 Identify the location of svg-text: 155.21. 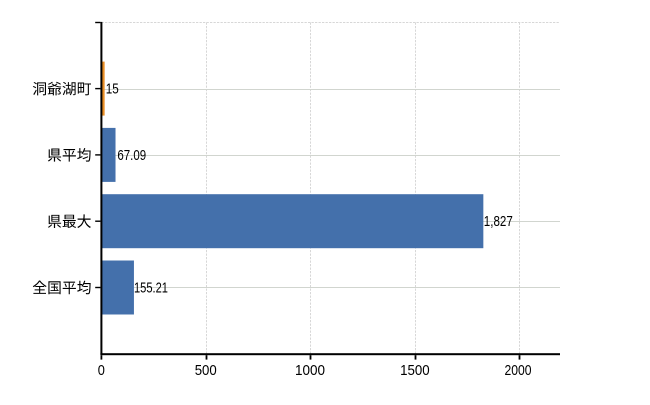
(151, 288).